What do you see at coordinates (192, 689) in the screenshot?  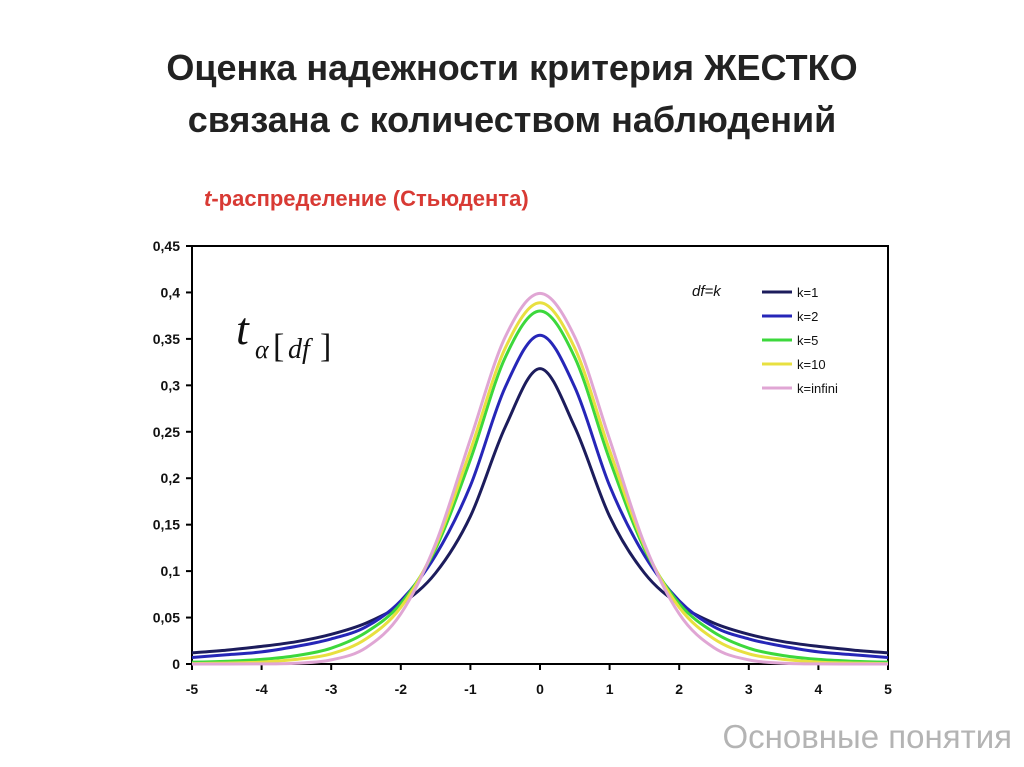 I see `x-tick-label: -5` at bounding box center [192, 689].